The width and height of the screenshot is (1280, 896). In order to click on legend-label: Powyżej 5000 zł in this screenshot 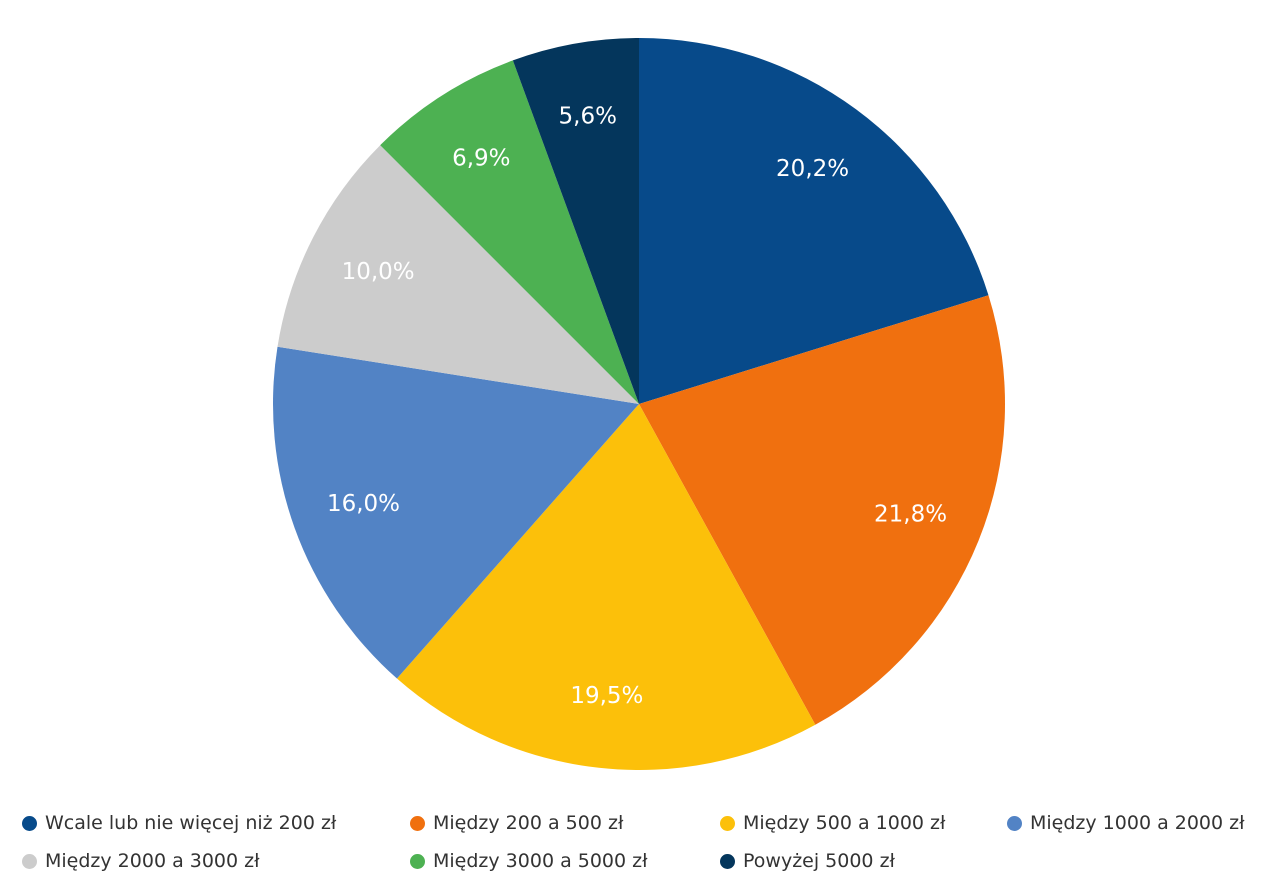, I will do `click(819, 861)`.